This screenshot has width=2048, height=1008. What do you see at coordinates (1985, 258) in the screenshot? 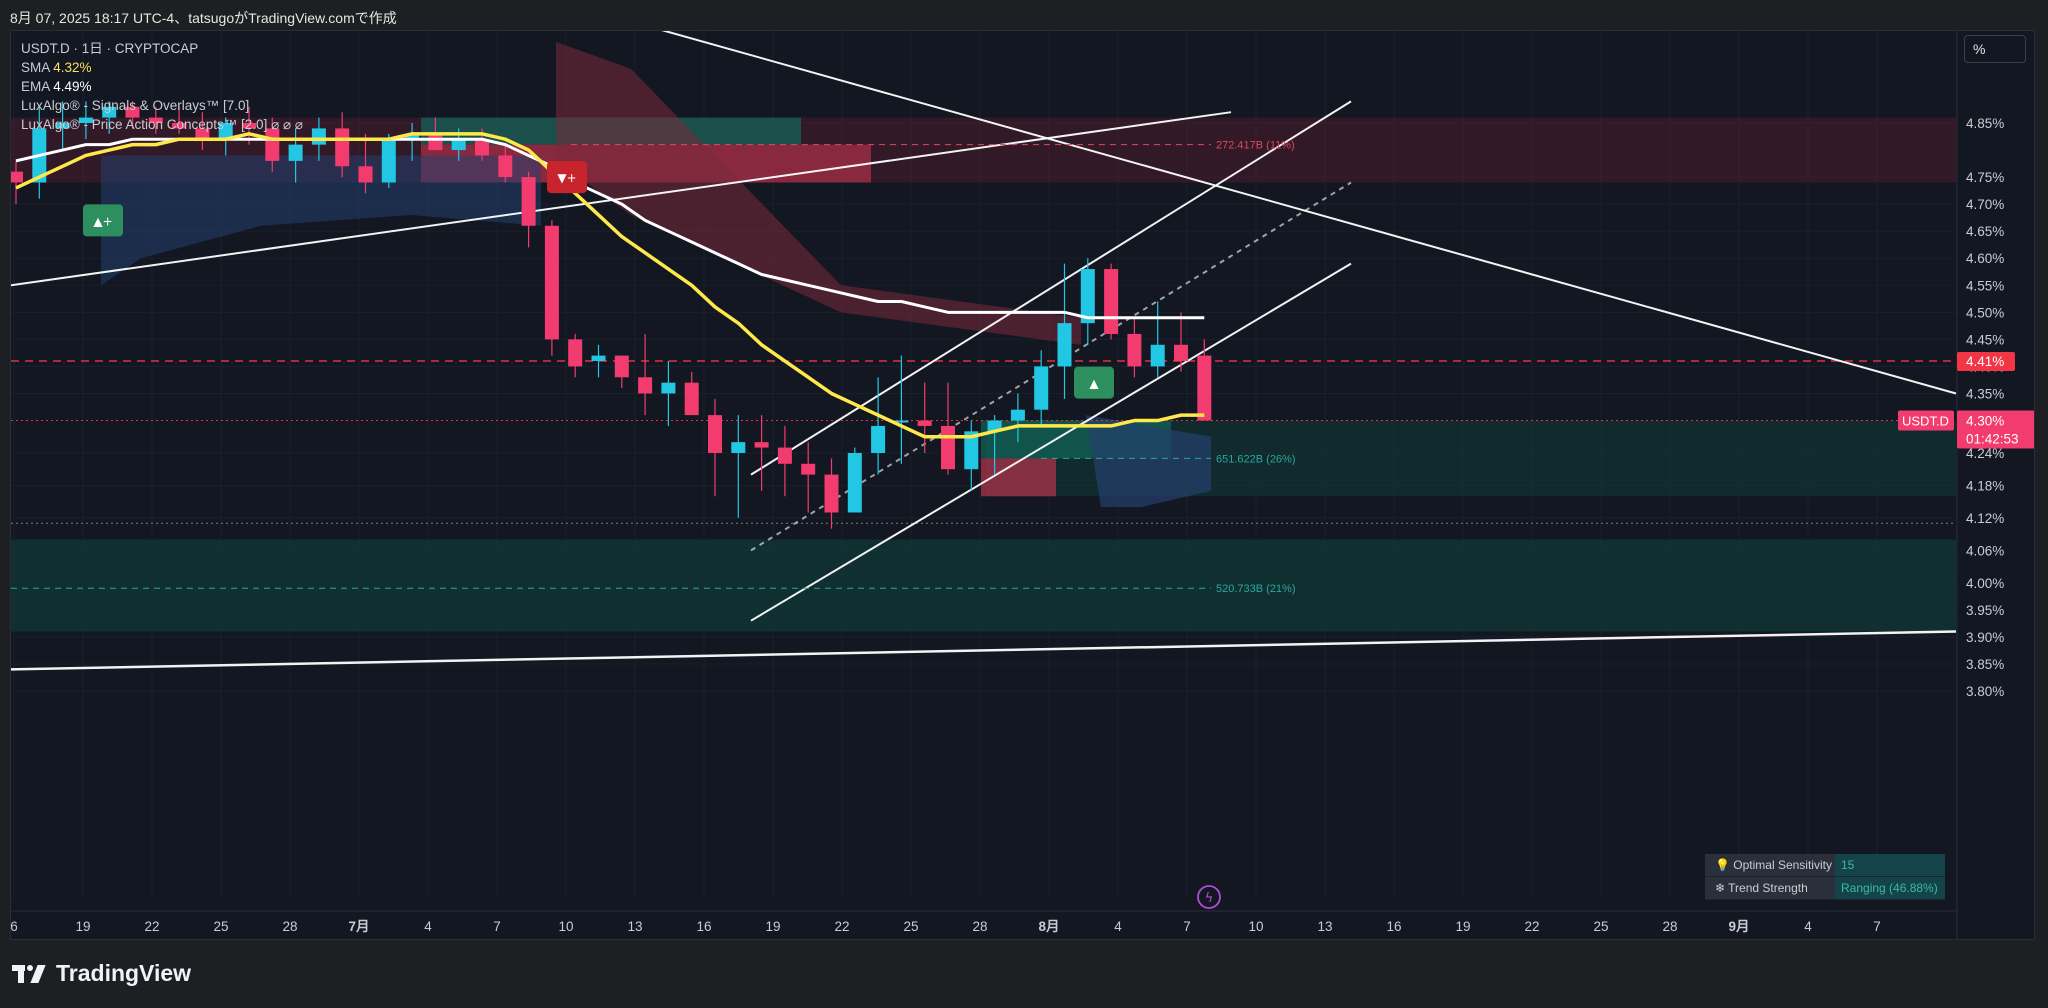
I see `price-tick-label: 4.60%` at bounding box center [1985, 258].